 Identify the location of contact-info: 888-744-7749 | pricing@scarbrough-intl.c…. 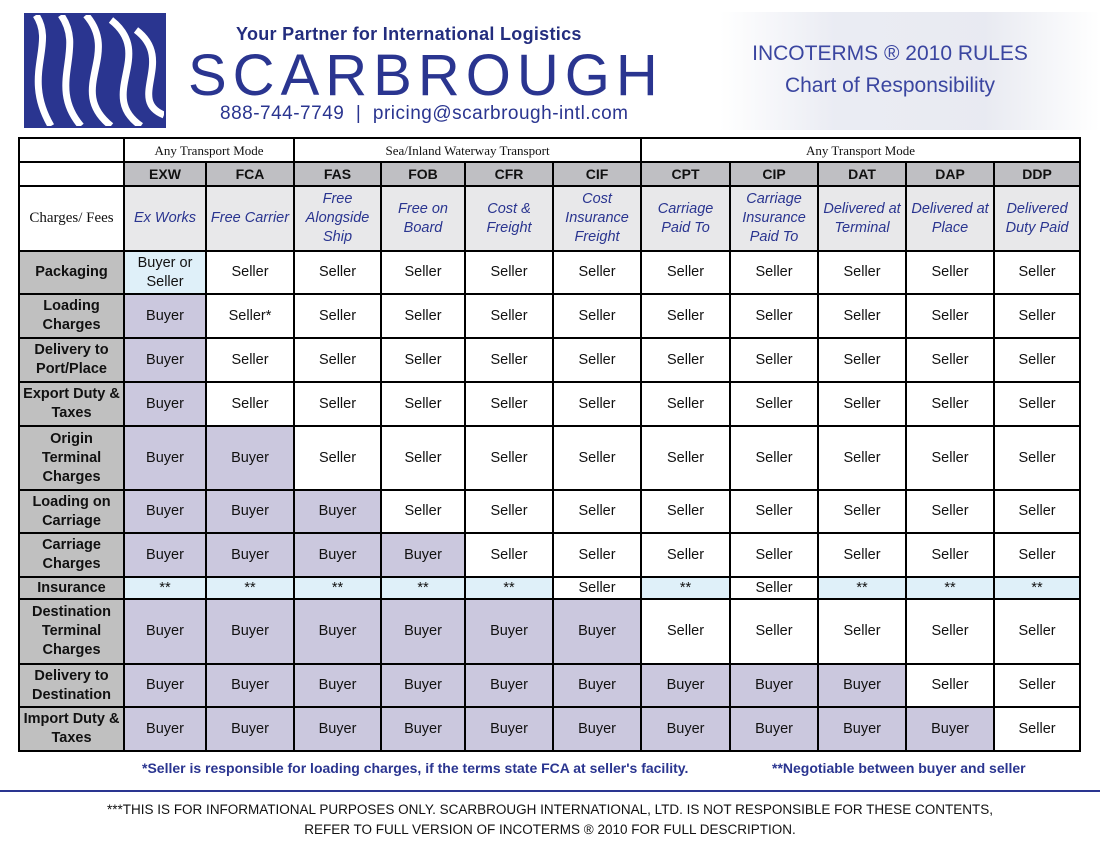
(424, 113).